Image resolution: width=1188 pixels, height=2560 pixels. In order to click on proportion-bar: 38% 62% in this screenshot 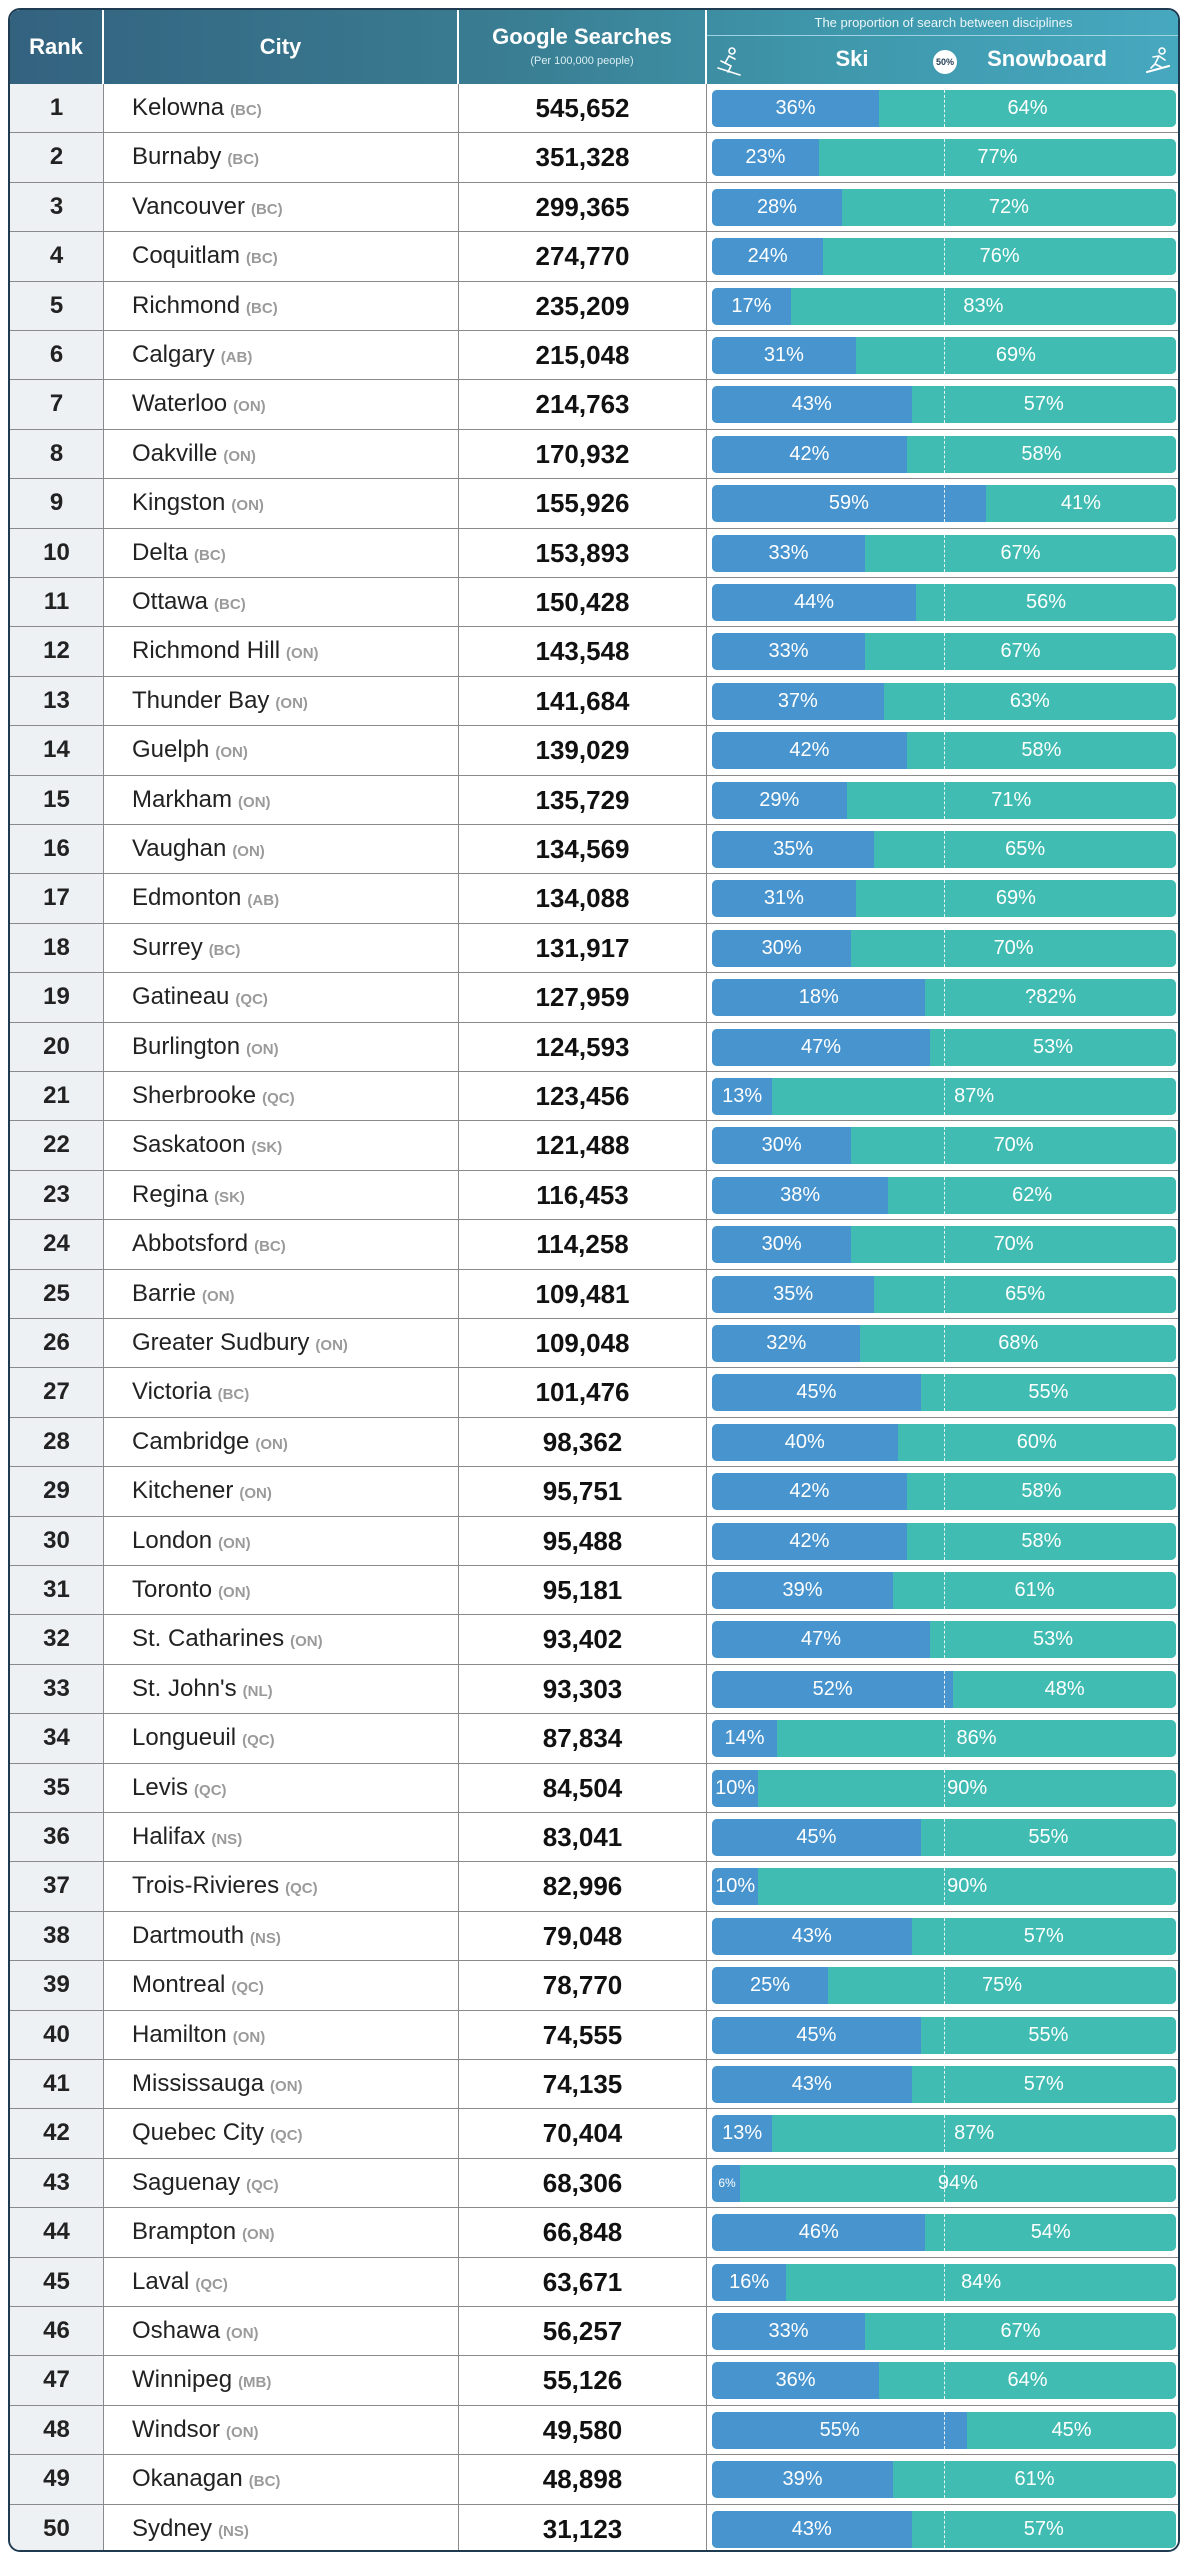, I will do `click(944, 1195)`.